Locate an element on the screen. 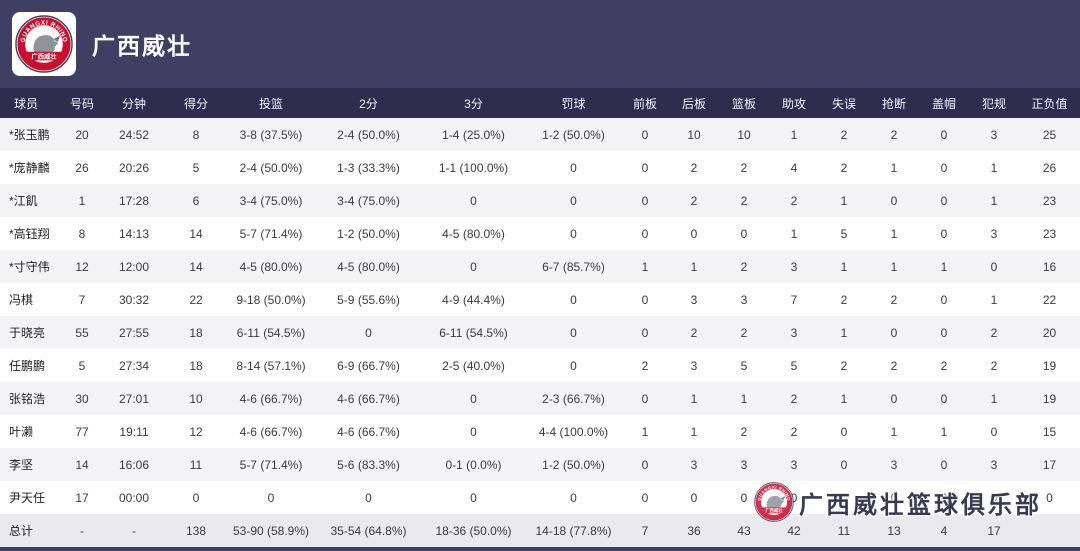 The height and width of the screenshot is (551, 1080). column-header-9: 后板 is located at coordinates (693, 103).